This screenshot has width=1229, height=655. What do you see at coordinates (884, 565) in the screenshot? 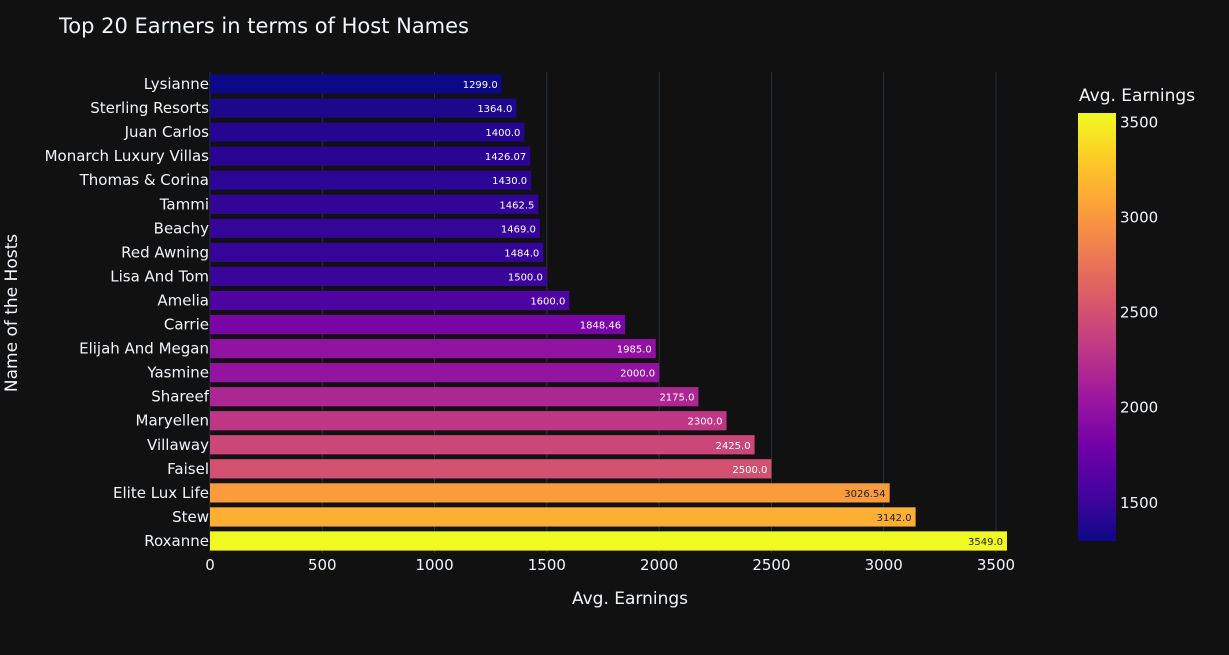
I see `x-tick-label: 3000` at bounding box center [884, 565].